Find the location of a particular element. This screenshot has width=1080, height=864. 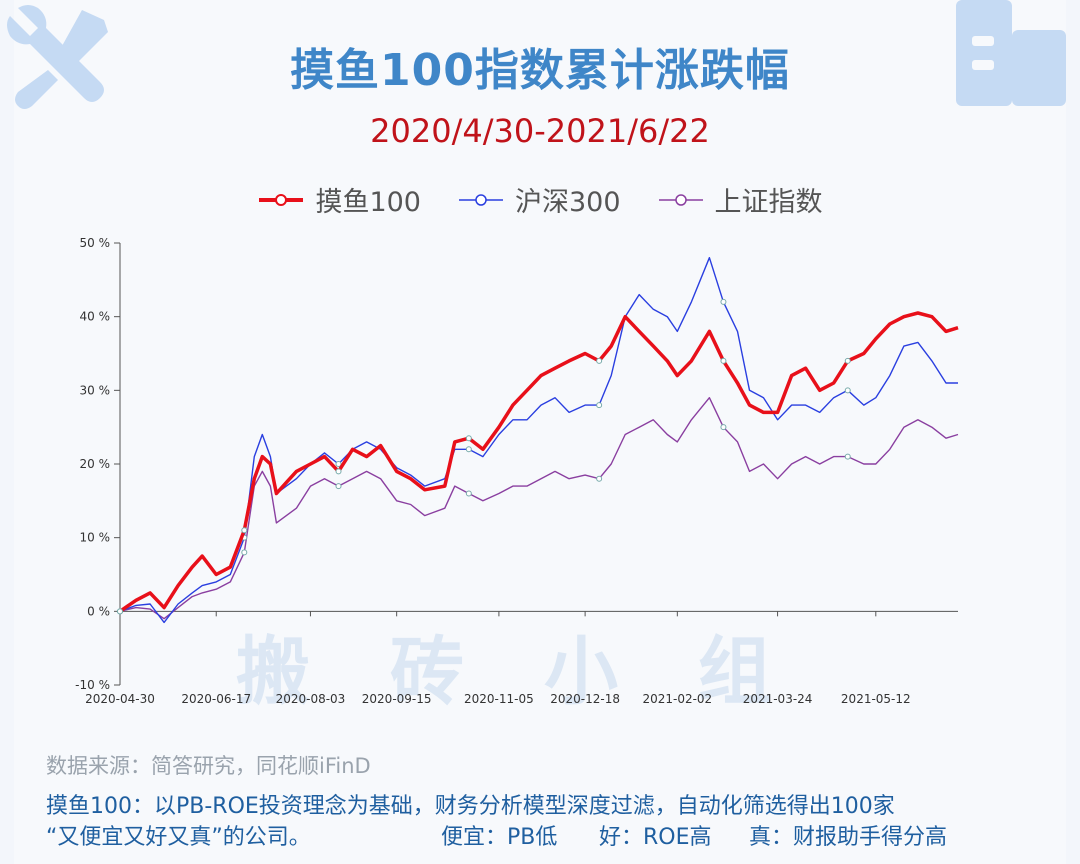

chart-subtitle: 2020/4/30-2021/6/22 is located at coordinates (540, 131).